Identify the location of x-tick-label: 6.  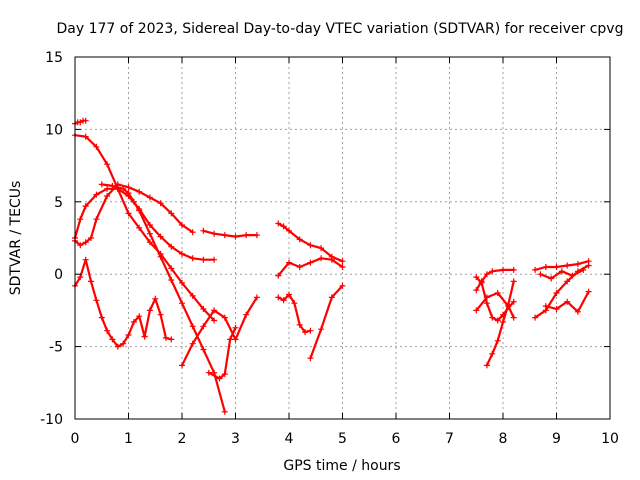
(396, 439).